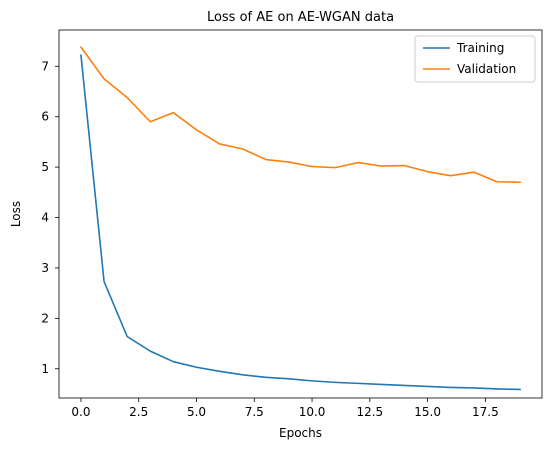 This screenshot has width=554, height=452. What do you see at coordinates (300, 17) in the screenshot?
I see `chart-title: Loss of AE on AE-WGAN data` at bounding box center [300, 17].